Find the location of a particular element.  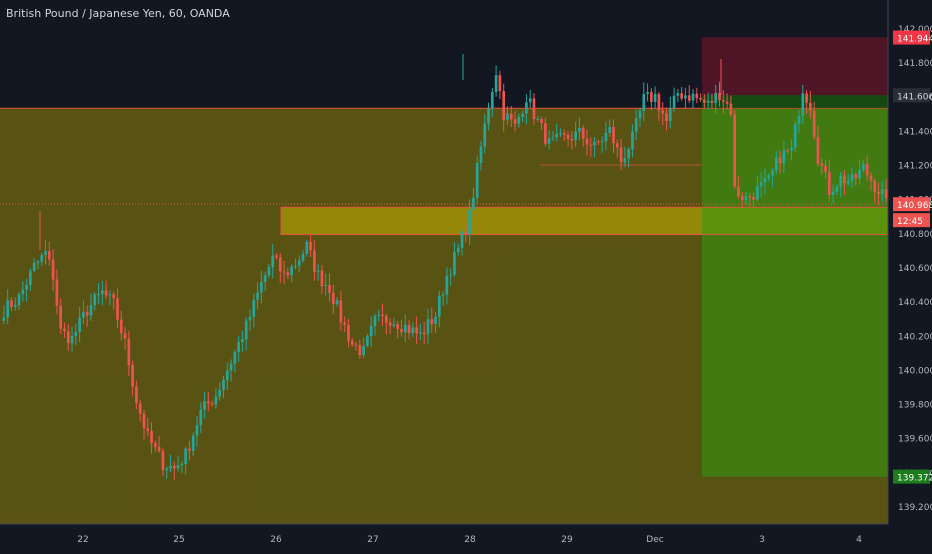

target-zone is located at coordinates (795, 286).